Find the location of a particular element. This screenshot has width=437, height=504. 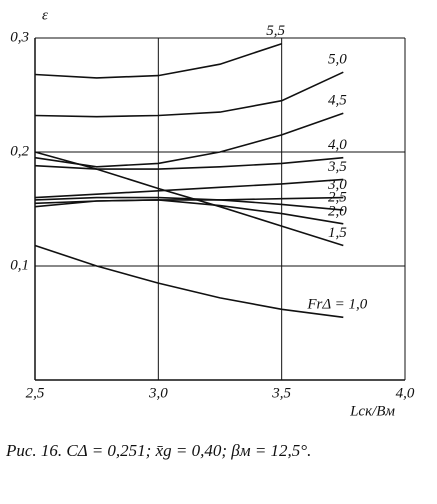

curve-label: 3,5 is located at coordinates (337, 167).